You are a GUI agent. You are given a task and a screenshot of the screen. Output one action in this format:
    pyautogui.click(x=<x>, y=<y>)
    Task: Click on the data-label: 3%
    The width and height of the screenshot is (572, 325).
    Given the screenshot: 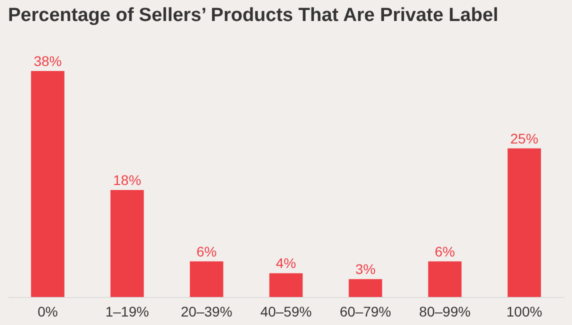 What is the action you would take?
    pyautogui.click(x=365, y=269)
    